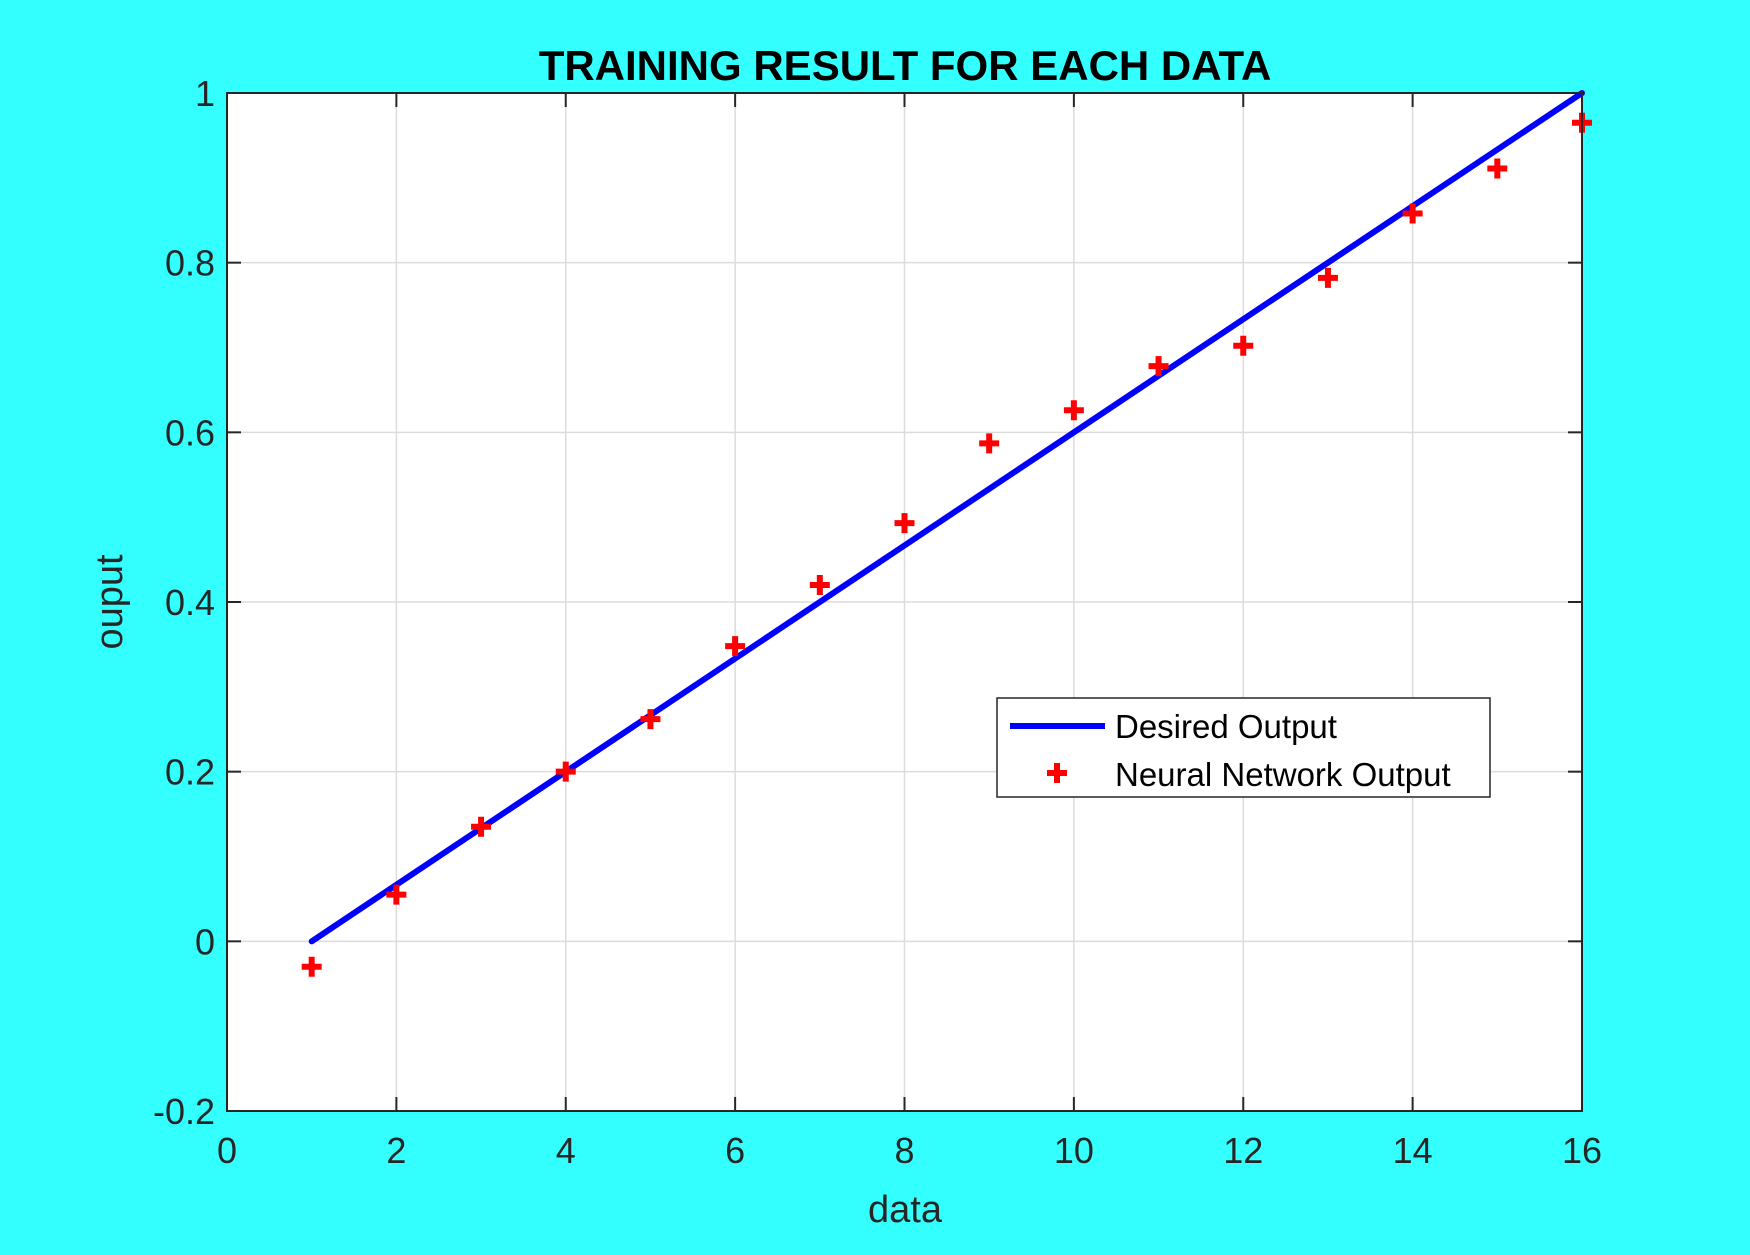 The width and height of the screenshot is (1750, 1255). What do you see at coordinates (227, 1150) in the screenshot?
I see `x-tick-label: 0` at bounding box center [227, 1150].